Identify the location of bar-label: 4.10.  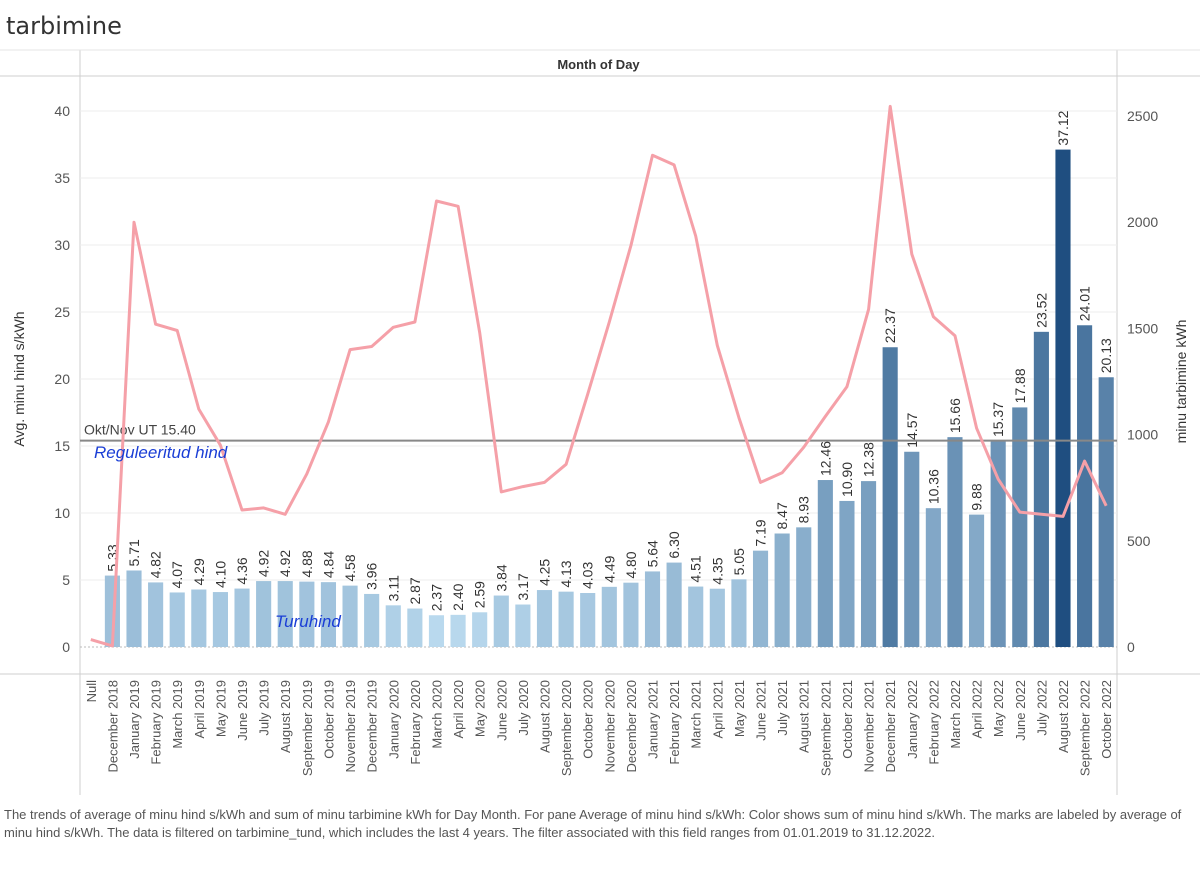
(220, 574).